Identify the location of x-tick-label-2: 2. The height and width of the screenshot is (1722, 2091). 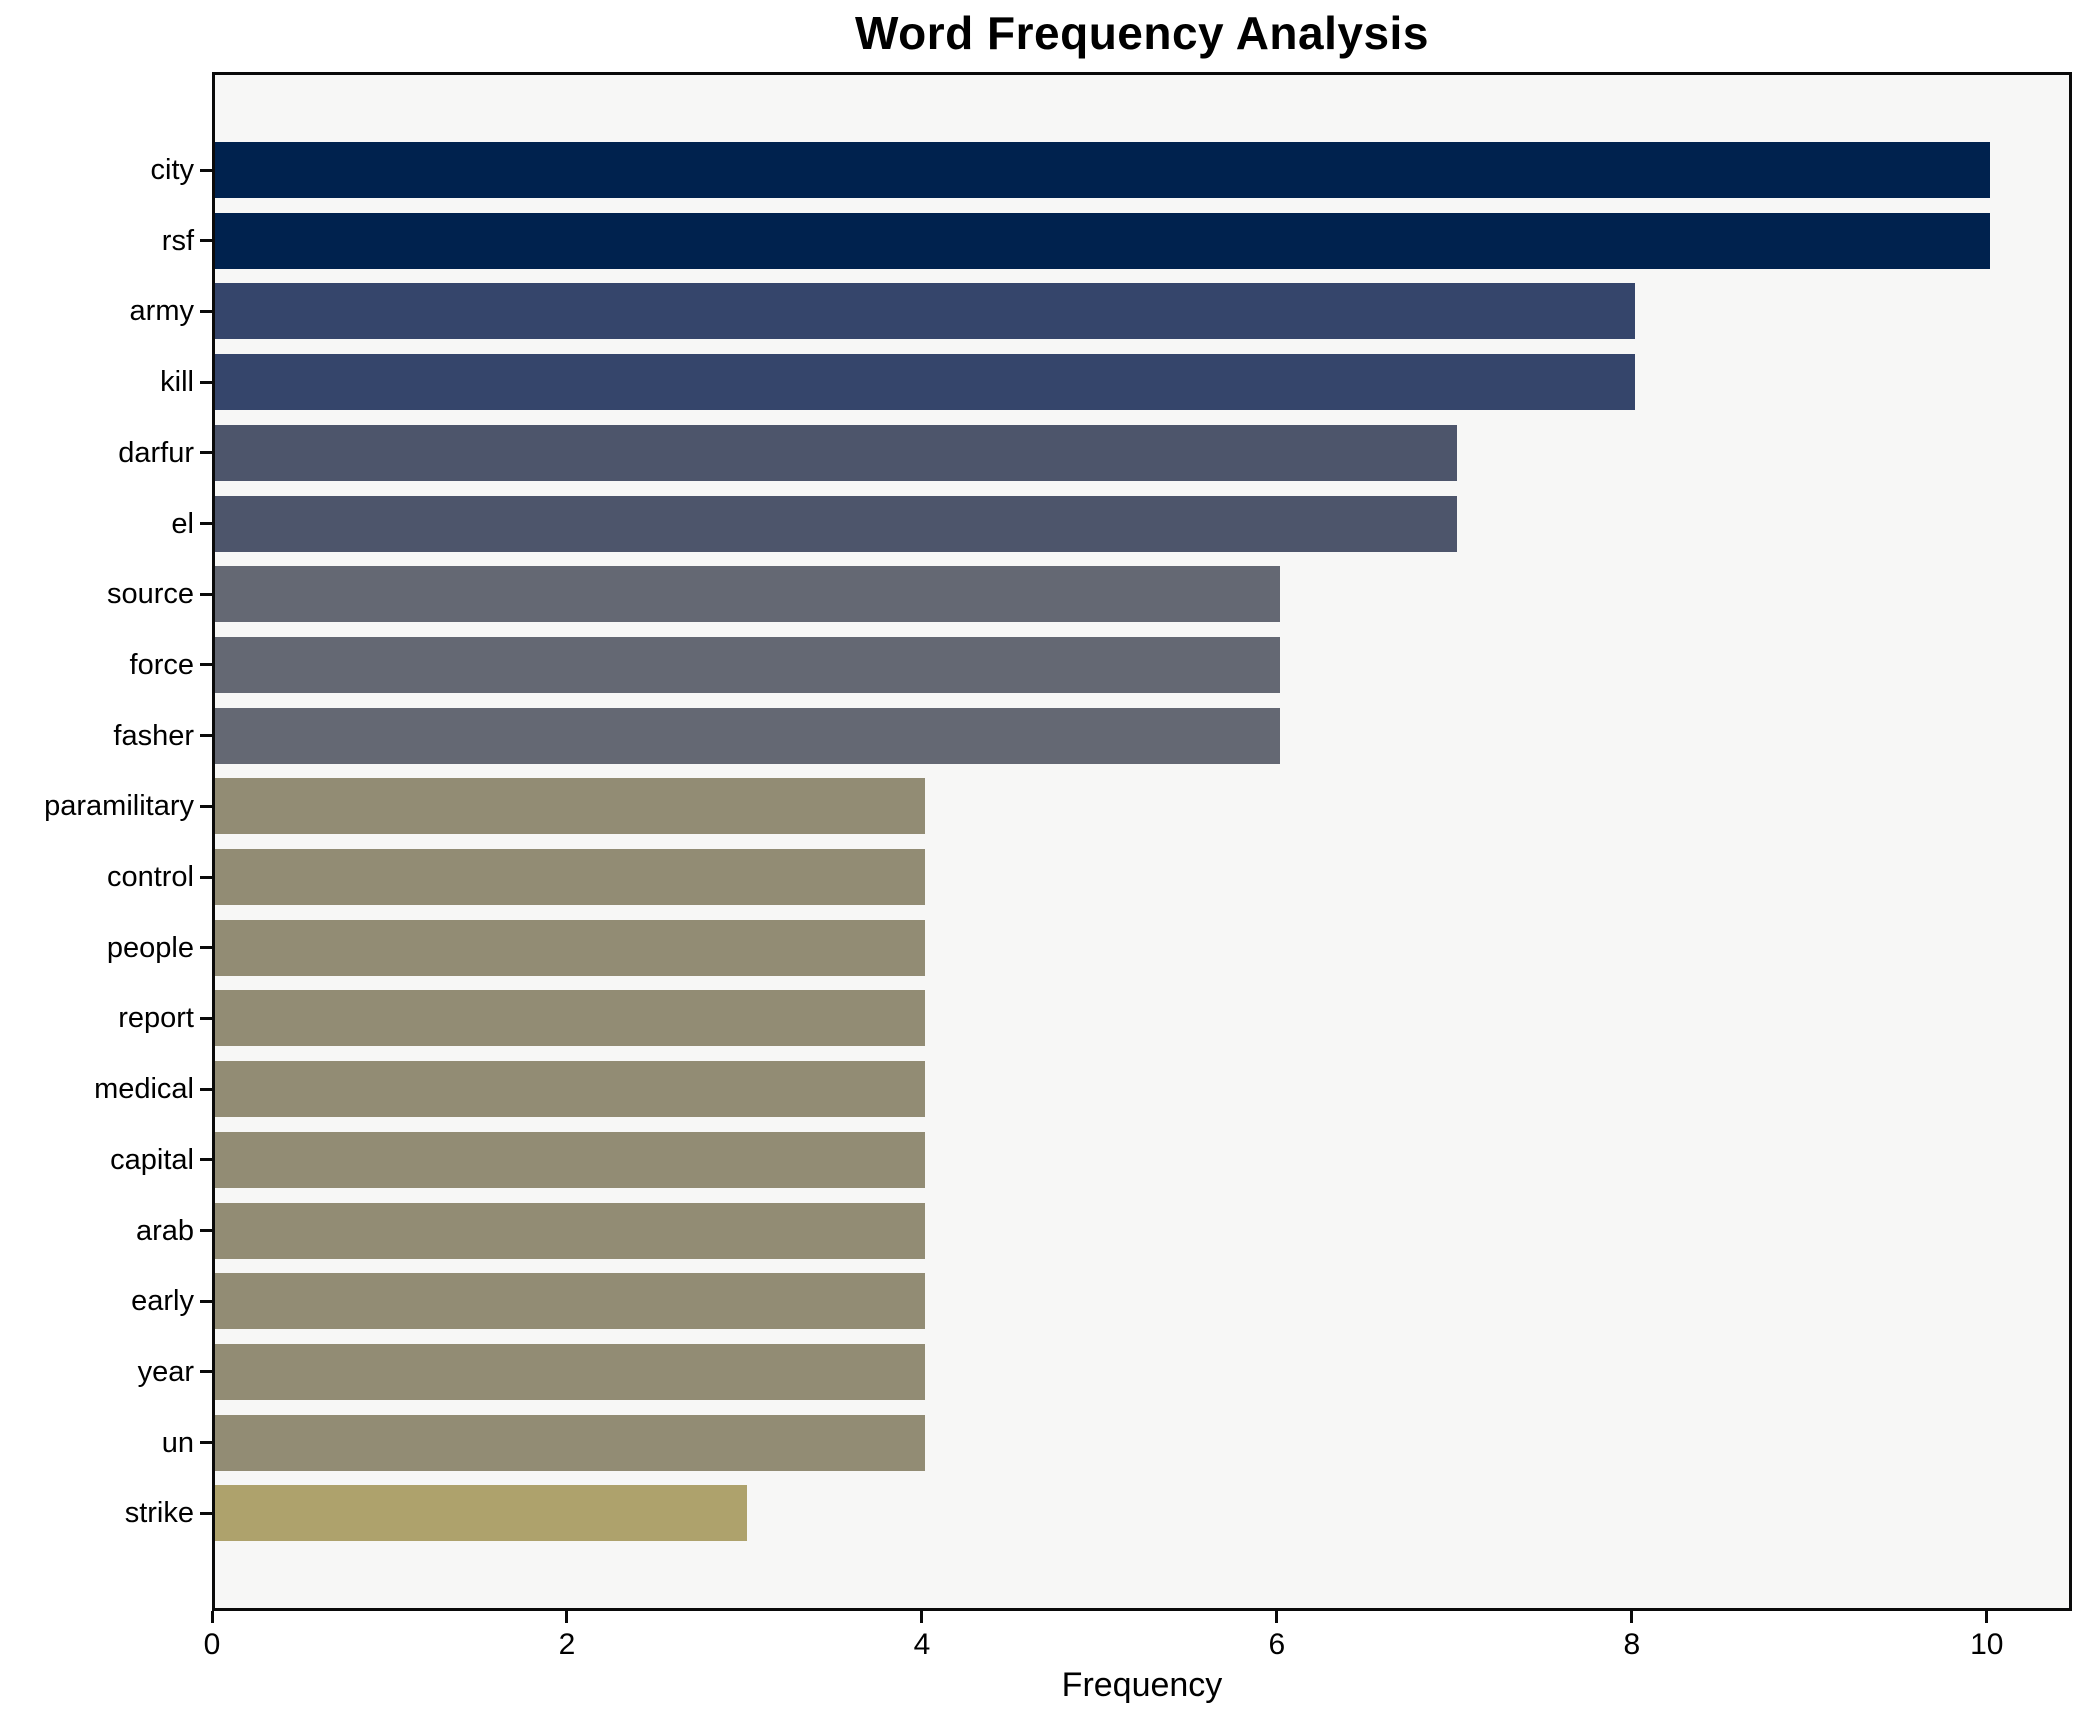
(567, 1644).